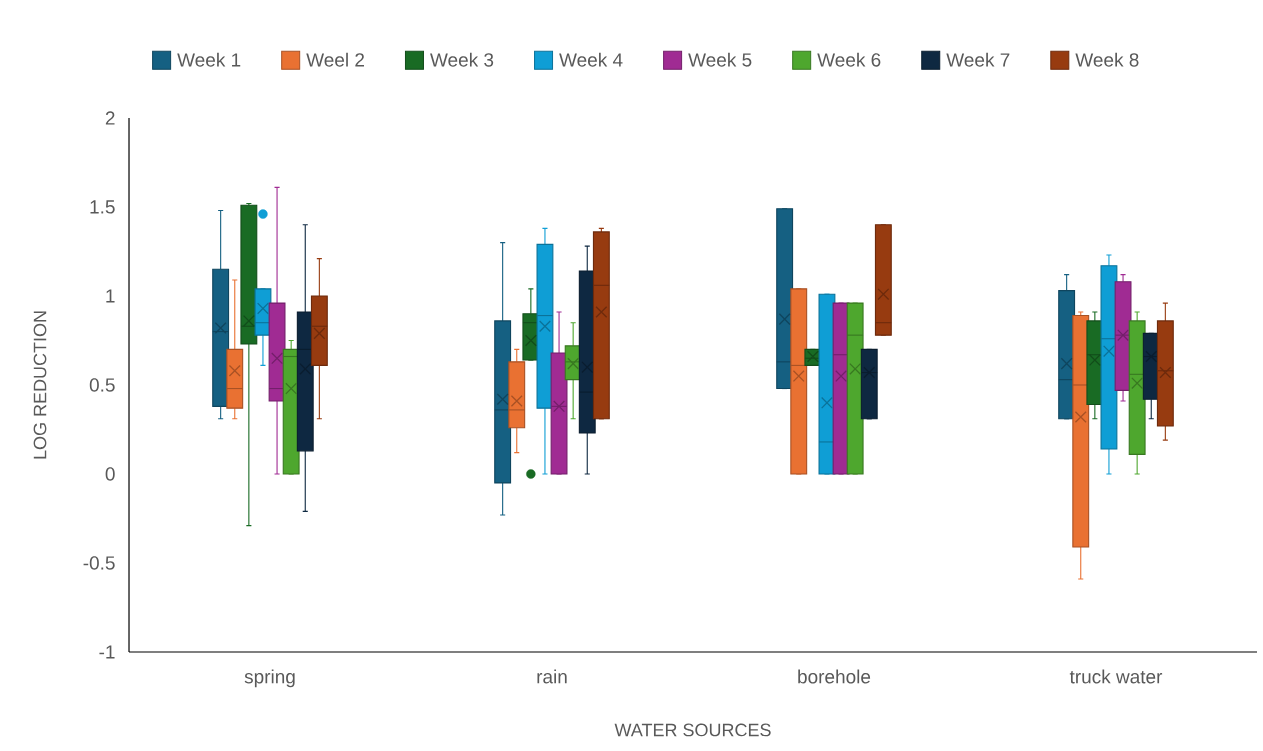 This screenshot has height=751, width=1263. I want to click on y-tick-label: -0.5, so click(99, 563).